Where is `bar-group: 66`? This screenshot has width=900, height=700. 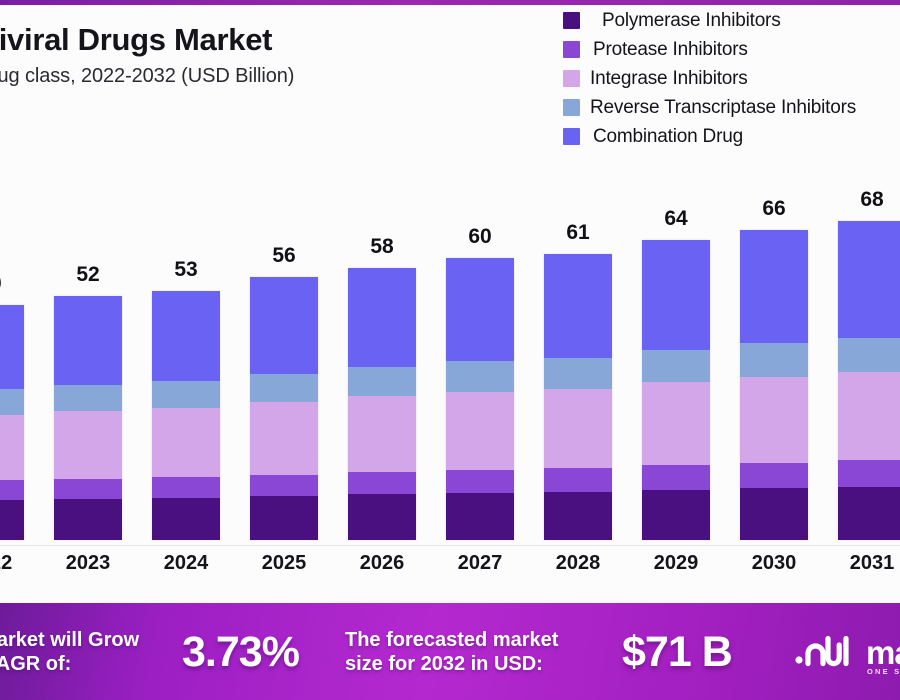 bar-group: 66 is located at coordinates (774, 347).